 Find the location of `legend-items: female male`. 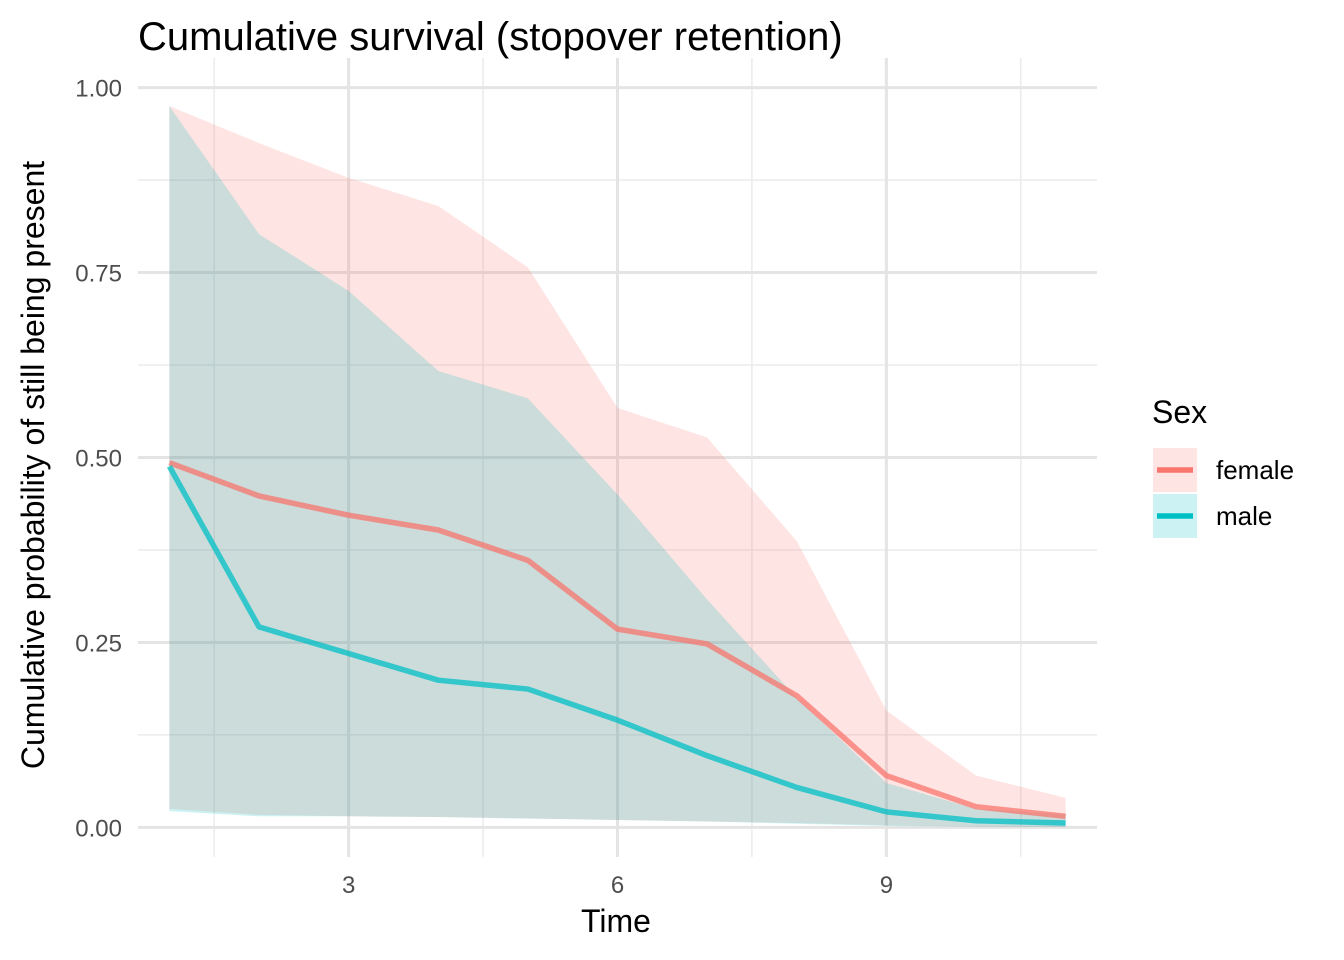

legend-items: female male is located at coordinates (1223, 493).